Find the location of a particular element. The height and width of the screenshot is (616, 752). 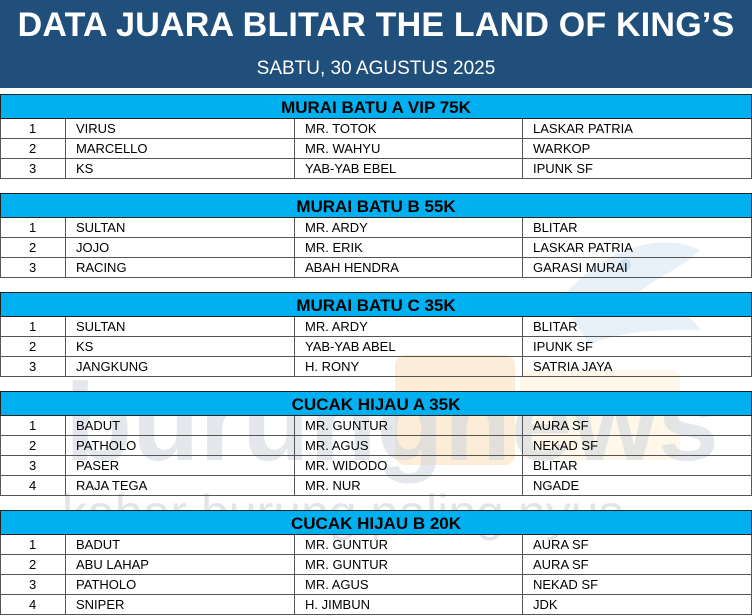

bird-name-cell: JOJO is located at coordinates (180, 248).